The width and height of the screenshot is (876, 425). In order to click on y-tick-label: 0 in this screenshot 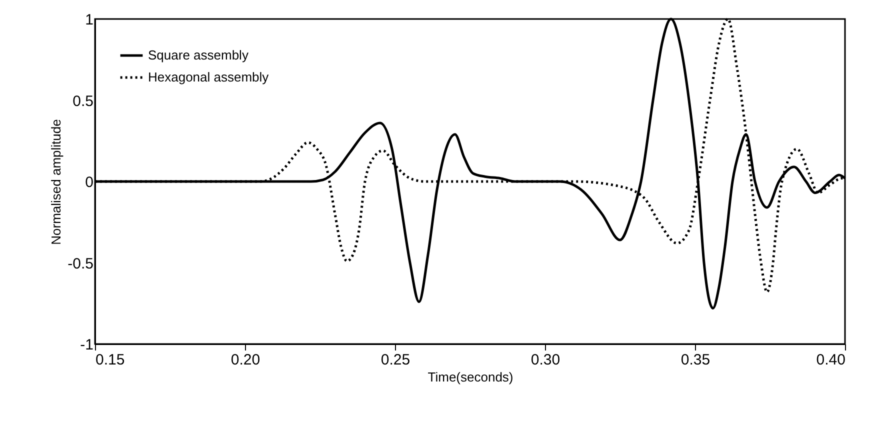, I will do `click(89, 182)`.